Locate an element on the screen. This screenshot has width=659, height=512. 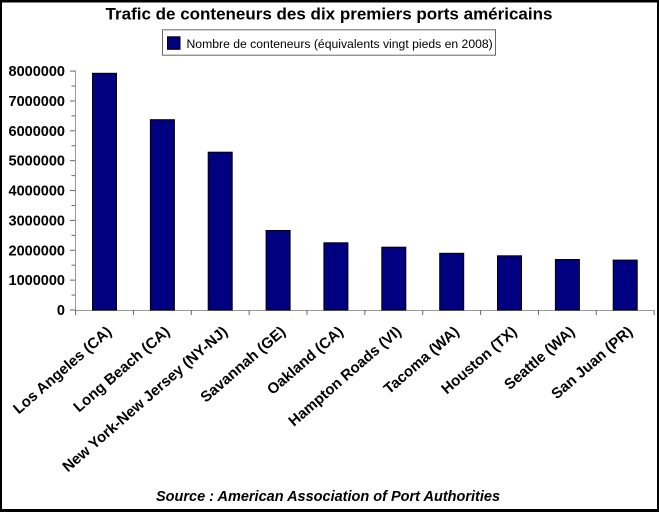
svg-text: 4000000 is located at coordinates (37, 192).